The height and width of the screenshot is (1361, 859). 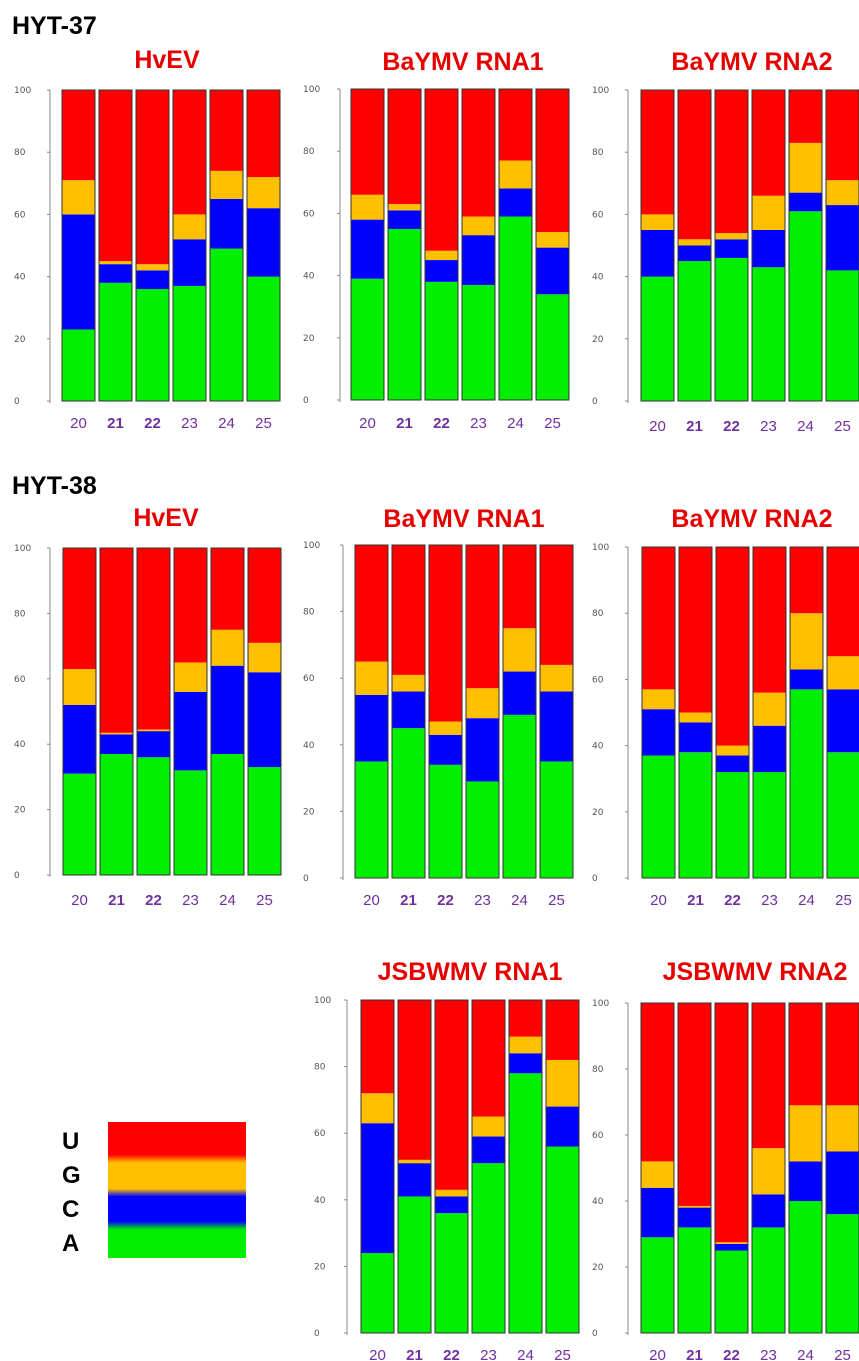 What do you see at coordinates (70, 1141) in the screenshot?
I see `legend-label-u: U` at bounding box center [70, 1141].